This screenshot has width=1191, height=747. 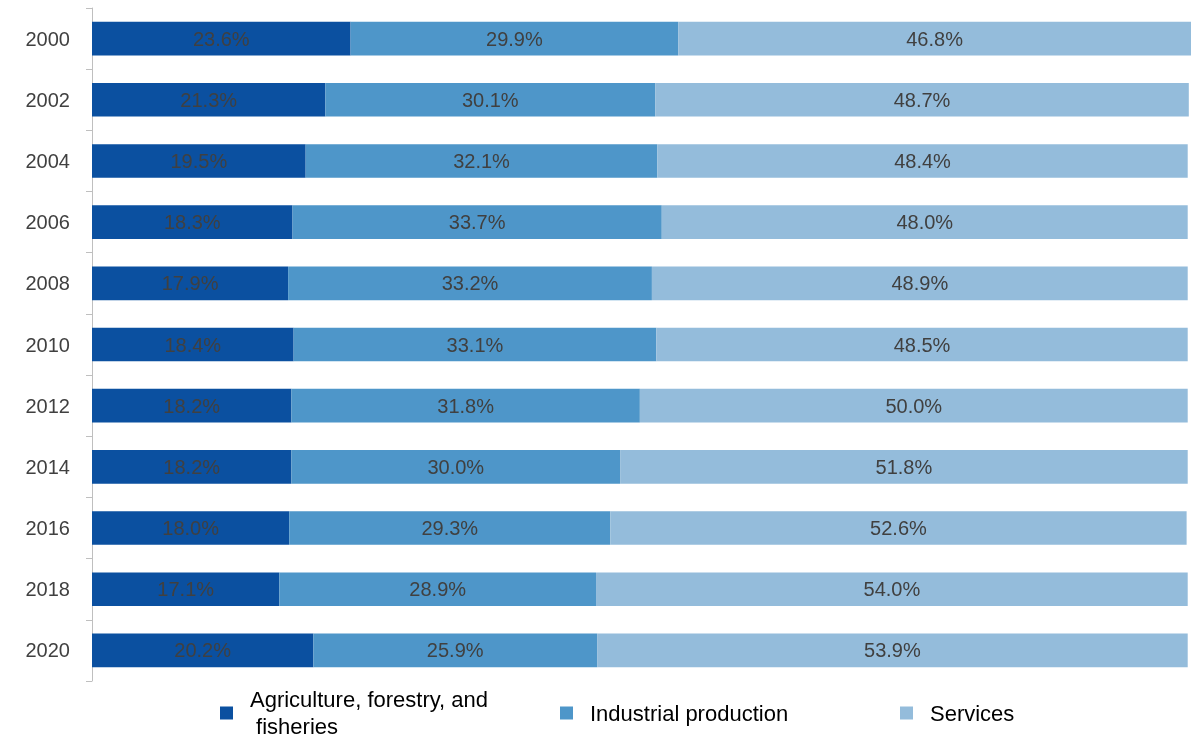 I want to click on data-label: 53.9%, so click(x=892, y=650).